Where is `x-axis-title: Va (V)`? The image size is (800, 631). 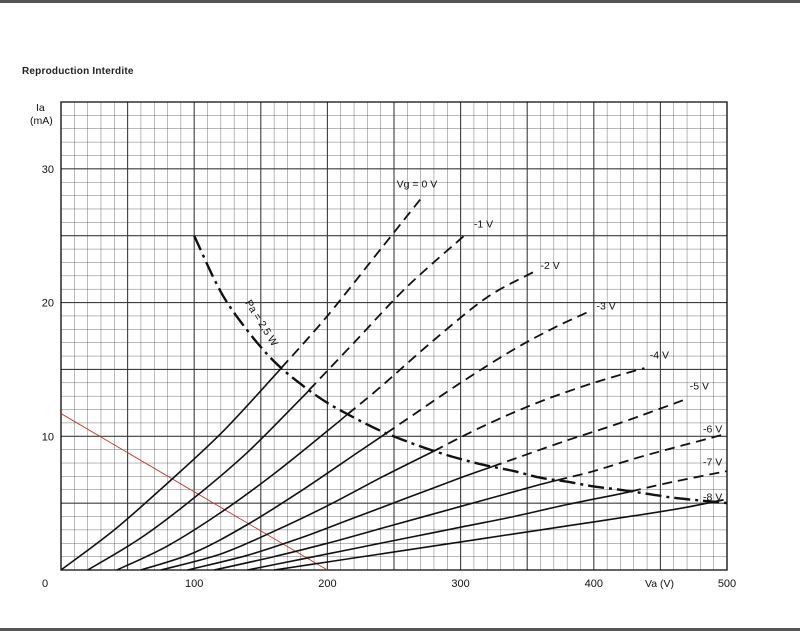 x-axis-title: Va (V) is located at coordinates (659, 584).